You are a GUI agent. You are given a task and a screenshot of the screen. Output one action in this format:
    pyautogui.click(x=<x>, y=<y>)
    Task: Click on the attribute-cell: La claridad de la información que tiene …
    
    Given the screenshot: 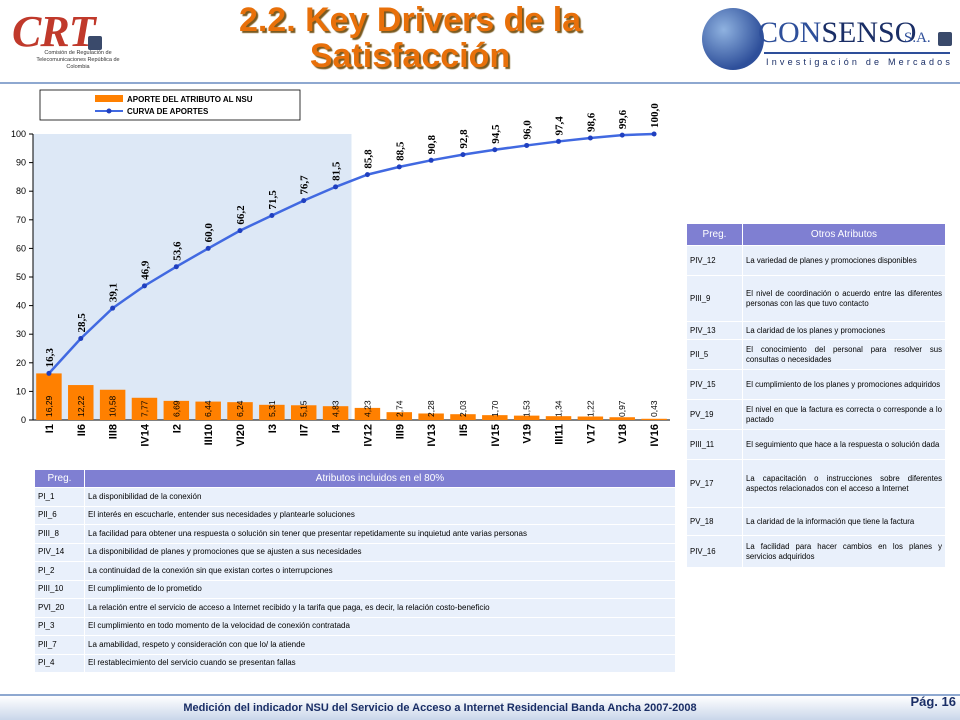 What is the action you would take?
    pyautogui.click(x=844, y=521)
    